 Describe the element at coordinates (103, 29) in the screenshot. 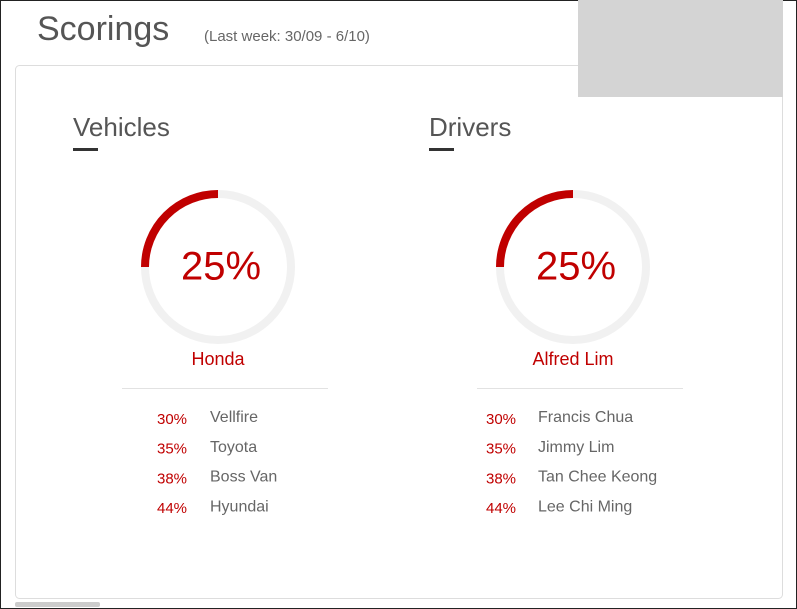

I see `page-title: Scorings` at that location.